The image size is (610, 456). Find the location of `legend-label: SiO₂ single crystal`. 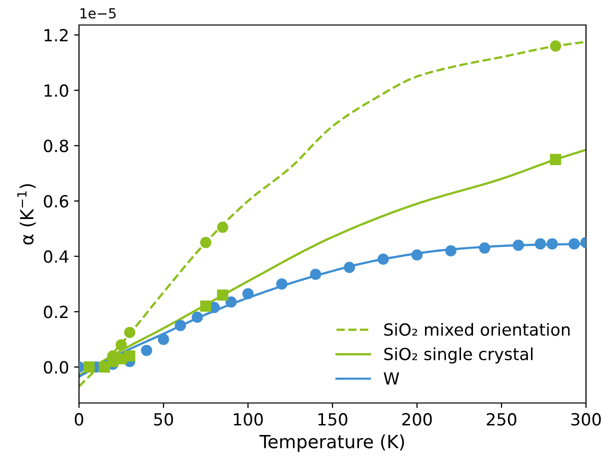

legend-label: SiO₂ single crystal is located at coordinates (458, 355).